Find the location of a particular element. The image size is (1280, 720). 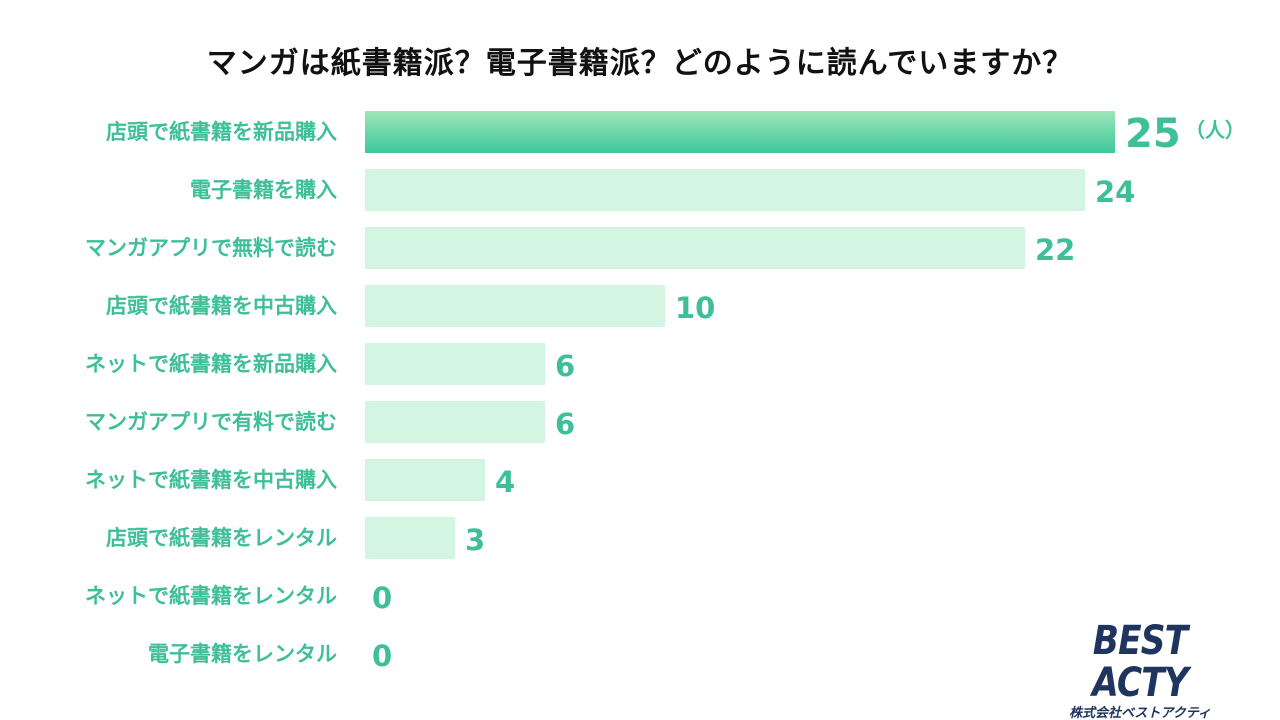

chart-title: マンガは紙書籍派？電子書籍派？どのように読んでいますか？ is located at coordinates (640, 63).